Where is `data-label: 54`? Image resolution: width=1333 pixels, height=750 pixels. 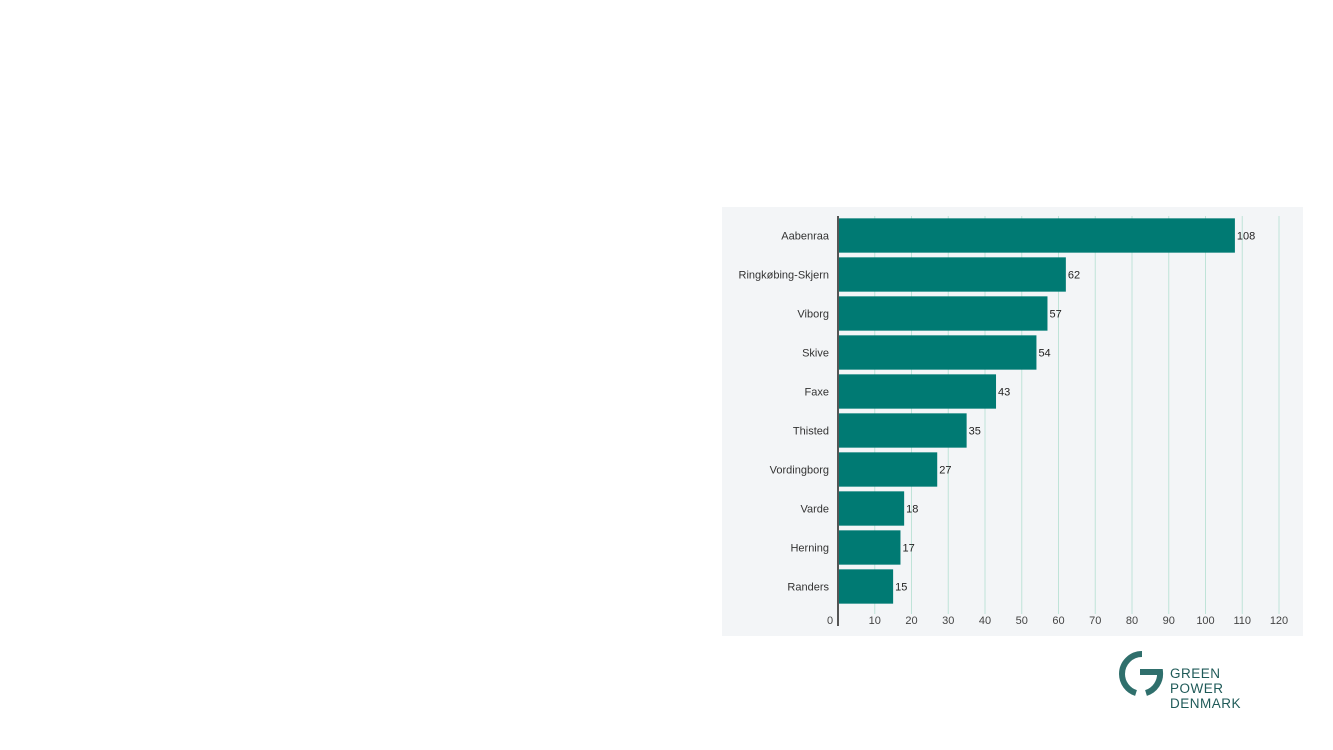
data-label: 54 is located at coordinates (1044, 354).